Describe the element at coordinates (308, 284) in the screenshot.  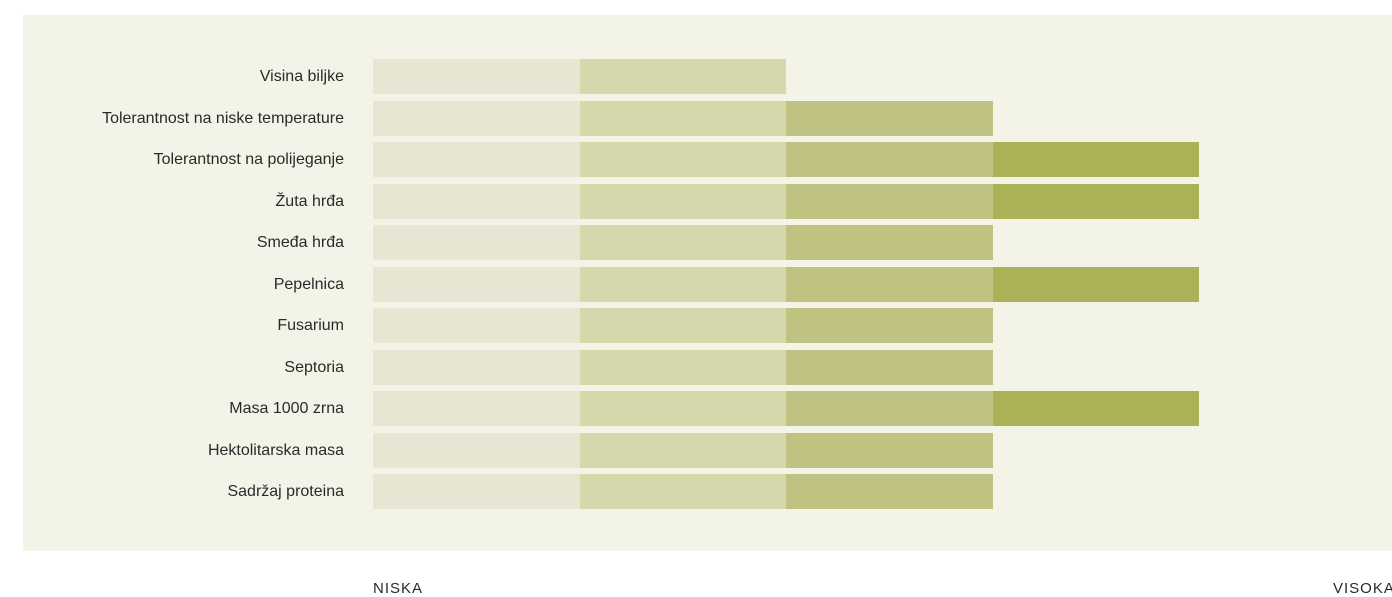
I see `category-label: Pepelnica` at that location.